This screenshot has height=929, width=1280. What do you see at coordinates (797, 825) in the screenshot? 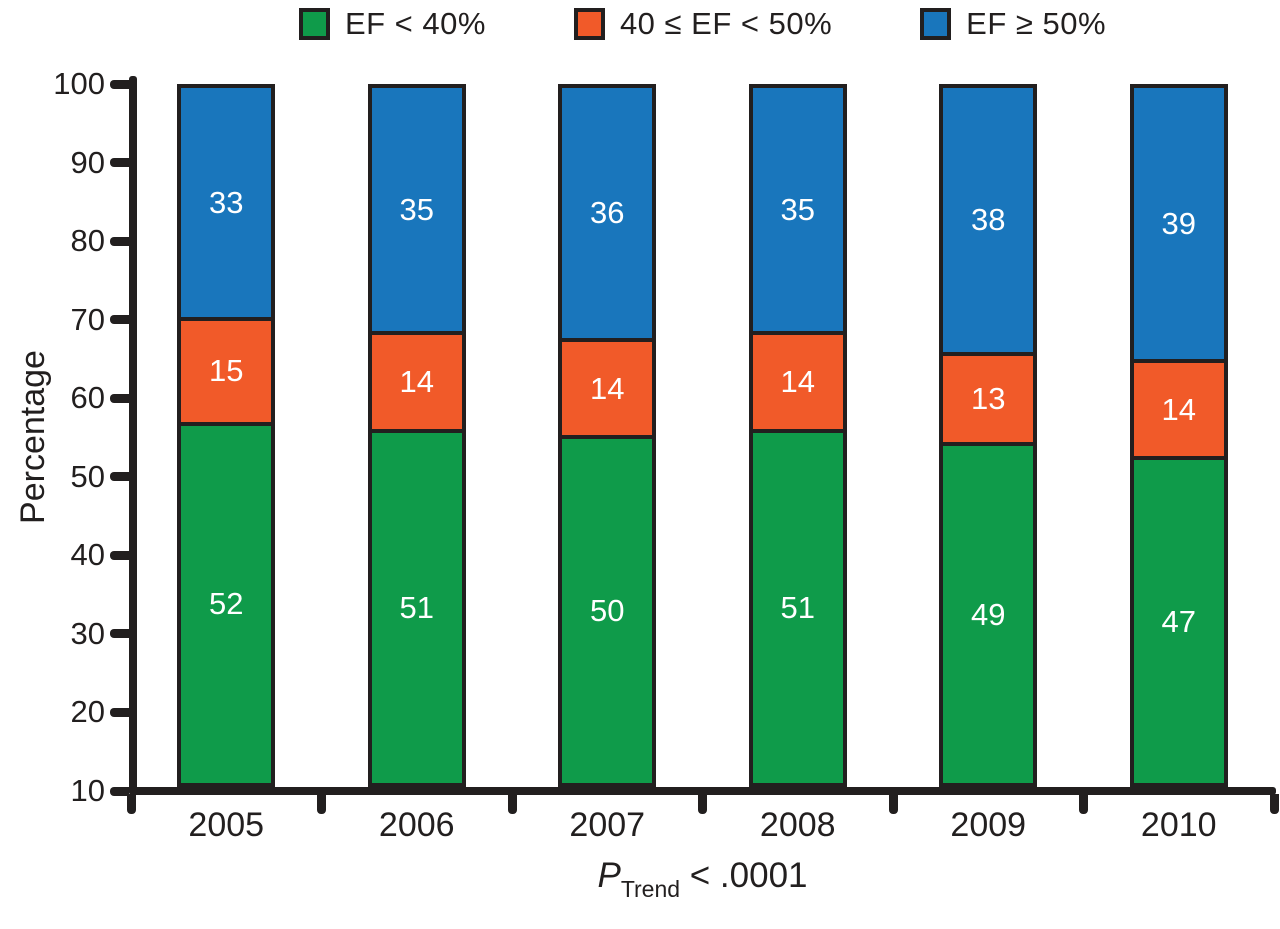
I see `x-category-label: 2008` at bounding box center [797, 825].